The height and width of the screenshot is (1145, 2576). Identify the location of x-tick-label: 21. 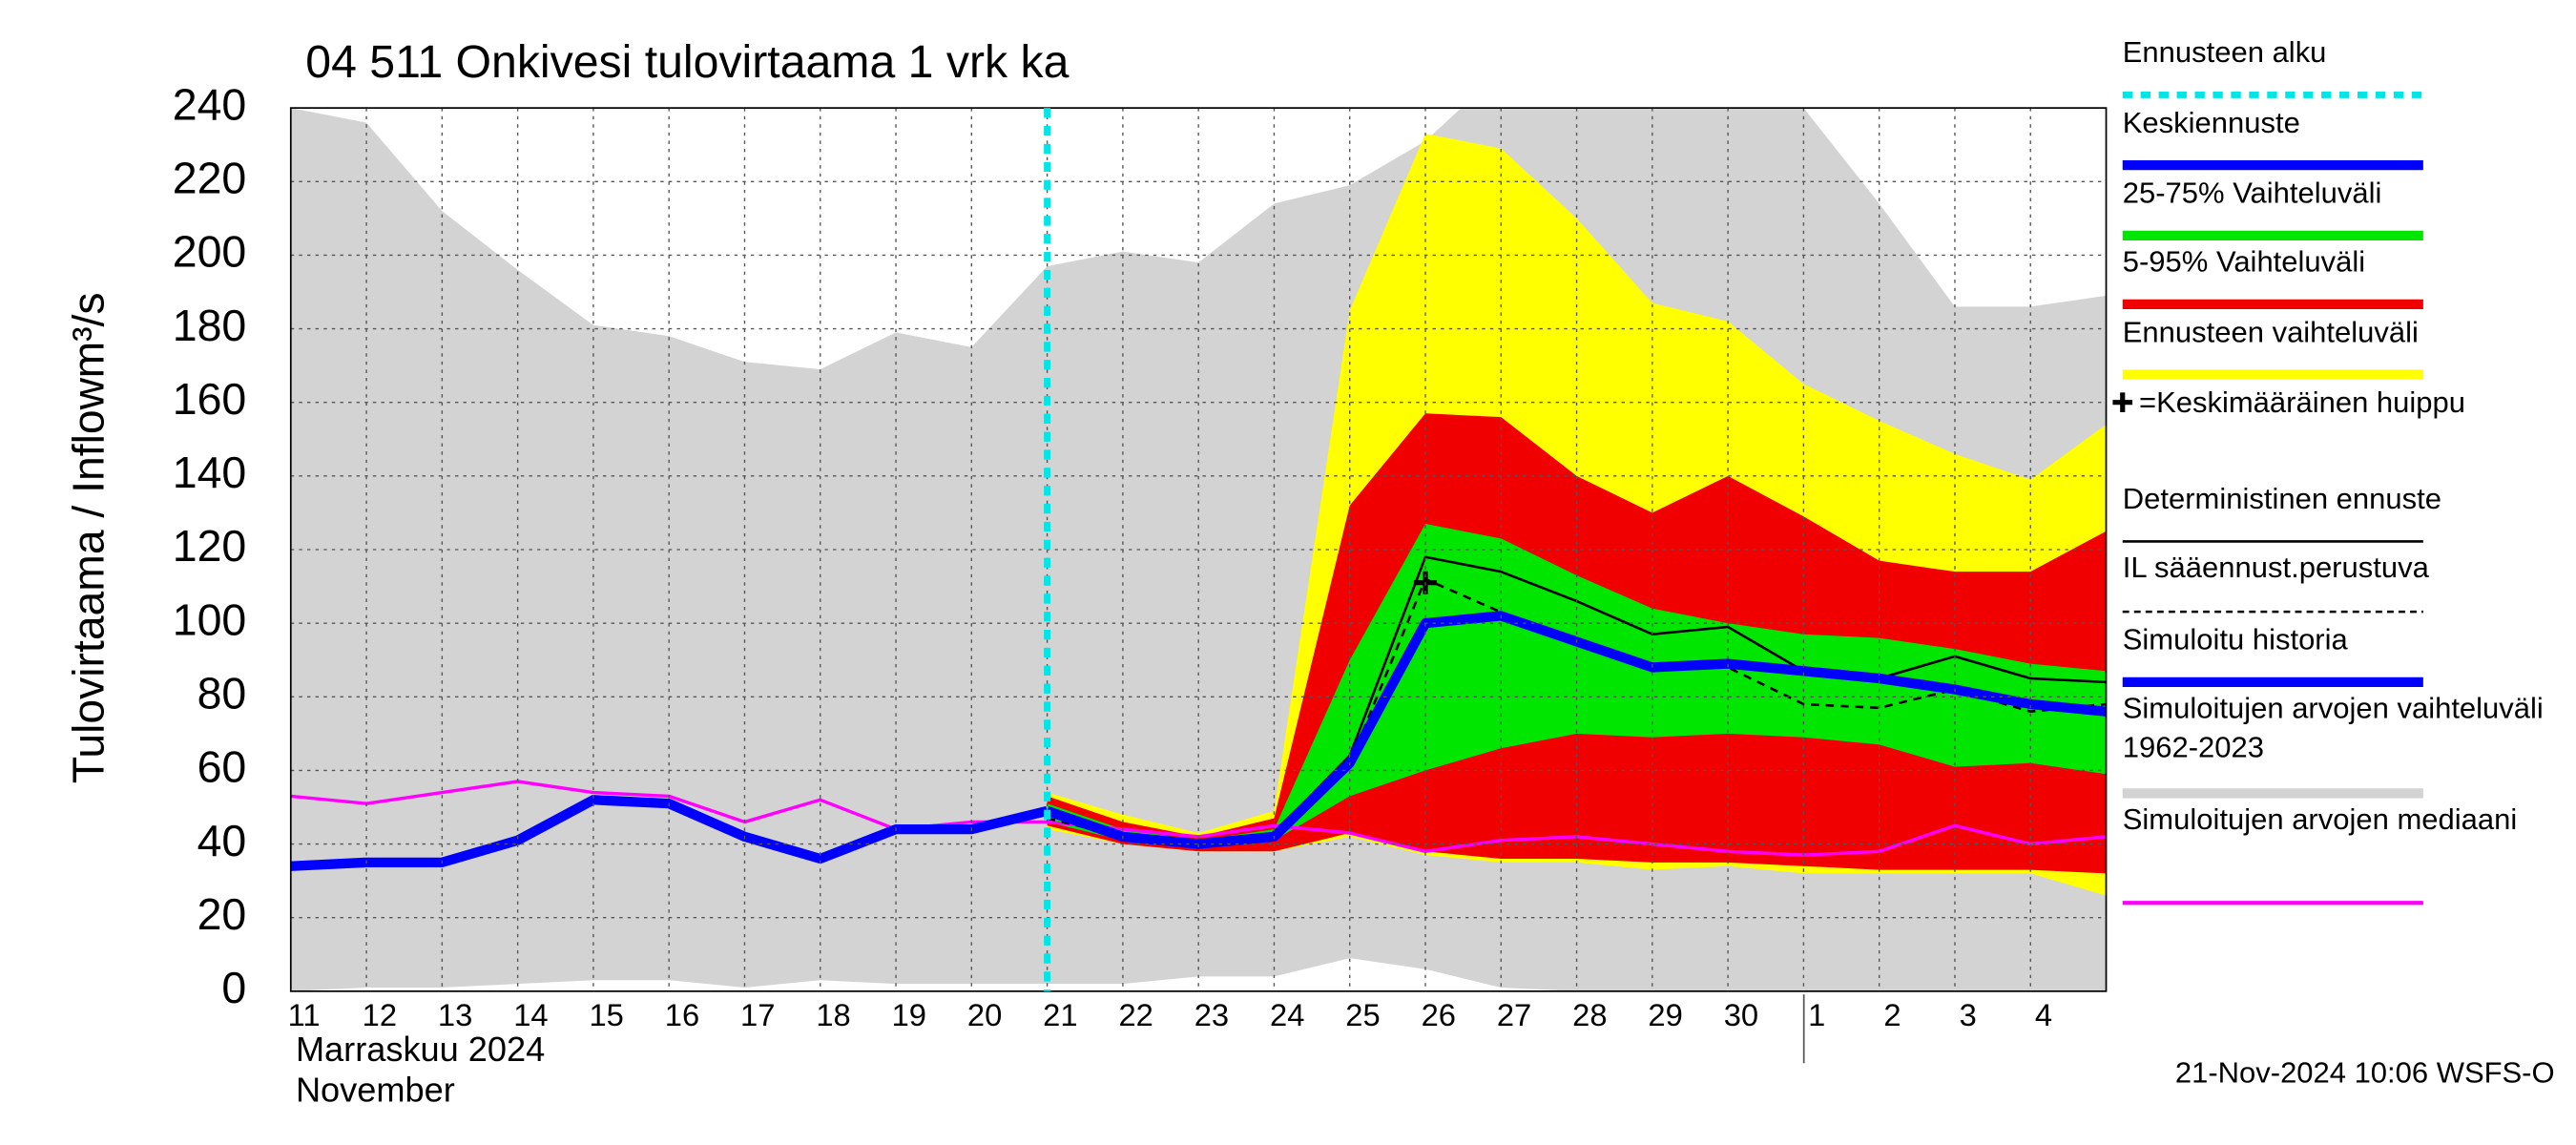
(1060, 1014).